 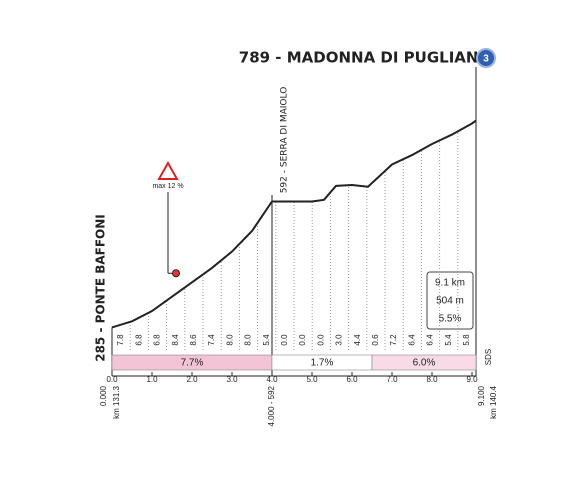 What do you see at coordinates (167, 186) in the screenshot?
I see `annotation-label: max 12 %` at bounding box center [167, 186].